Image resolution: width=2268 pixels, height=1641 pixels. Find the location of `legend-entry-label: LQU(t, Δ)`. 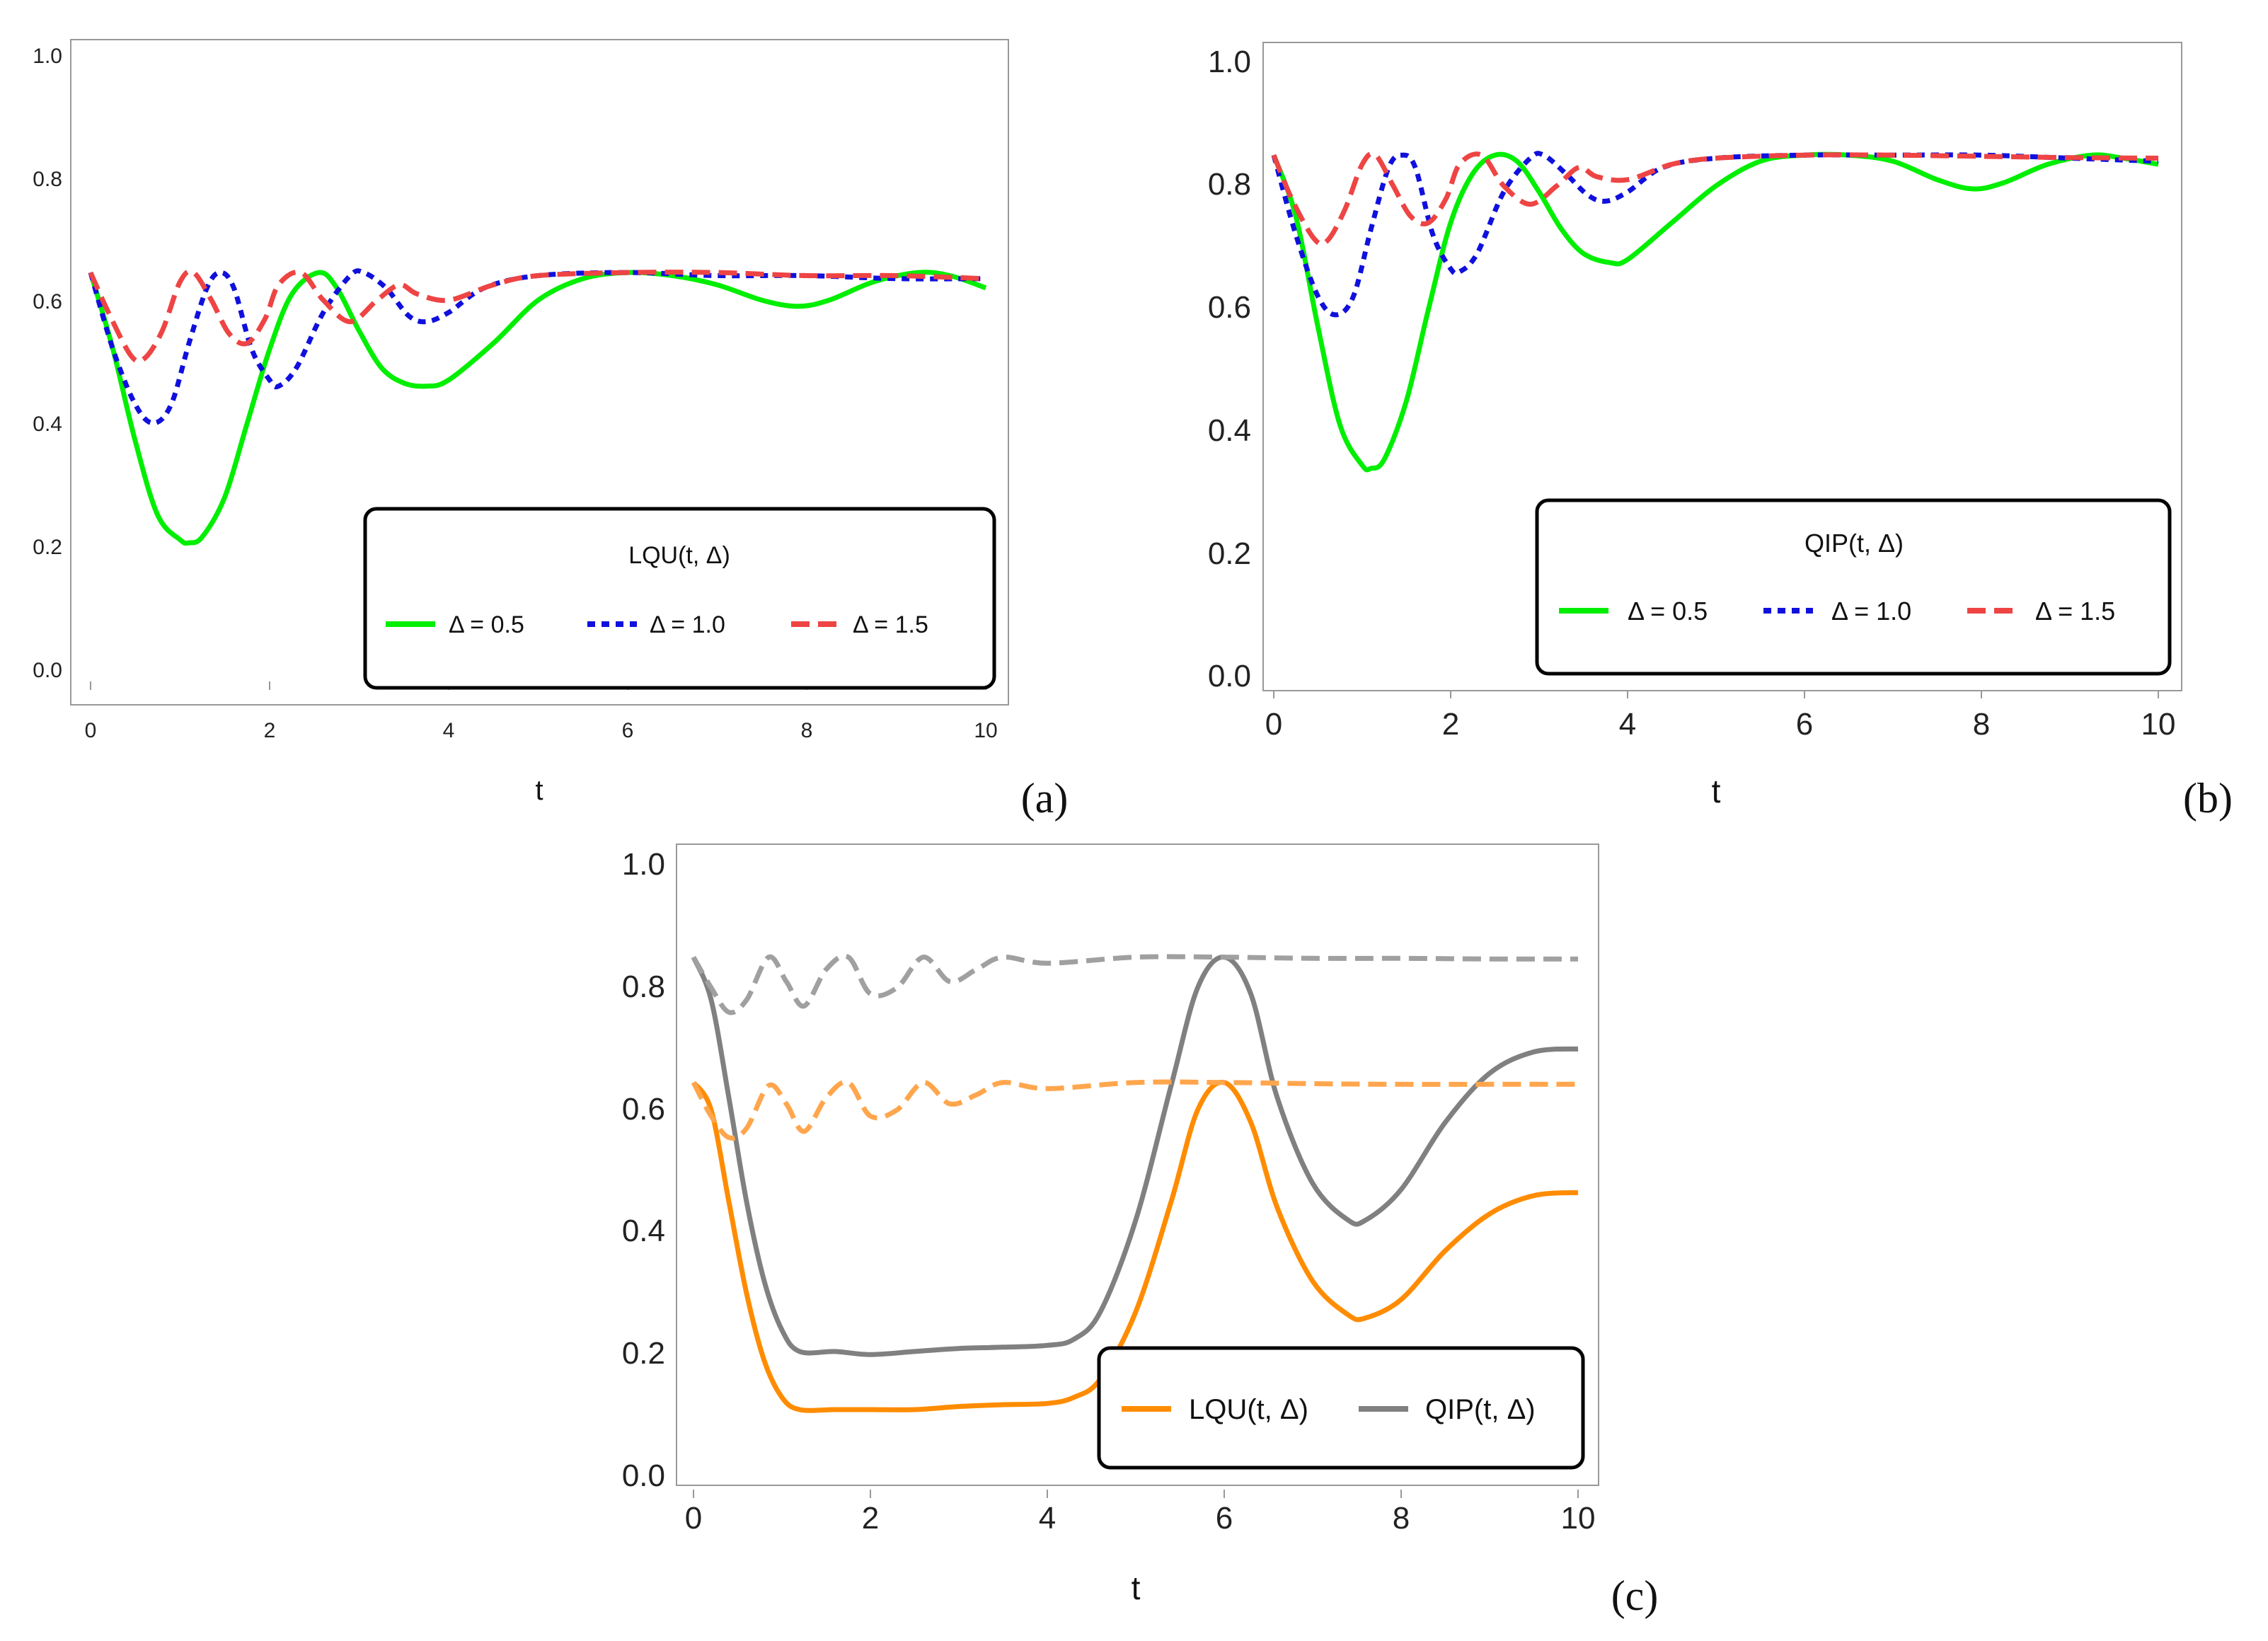

legend-entry-label: LQU(t, Δ) is located at coordinates (1248, 1409).